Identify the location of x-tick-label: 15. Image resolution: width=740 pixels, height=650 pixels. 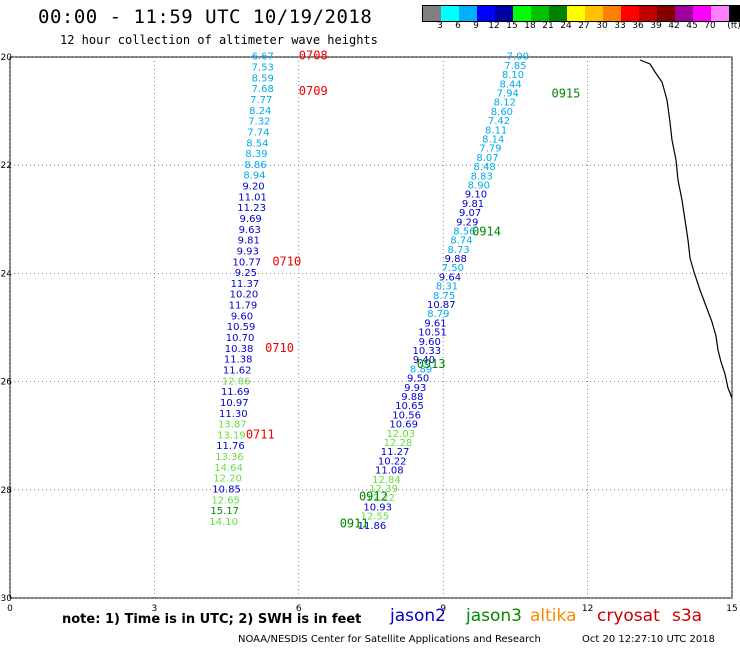
(731, 609).